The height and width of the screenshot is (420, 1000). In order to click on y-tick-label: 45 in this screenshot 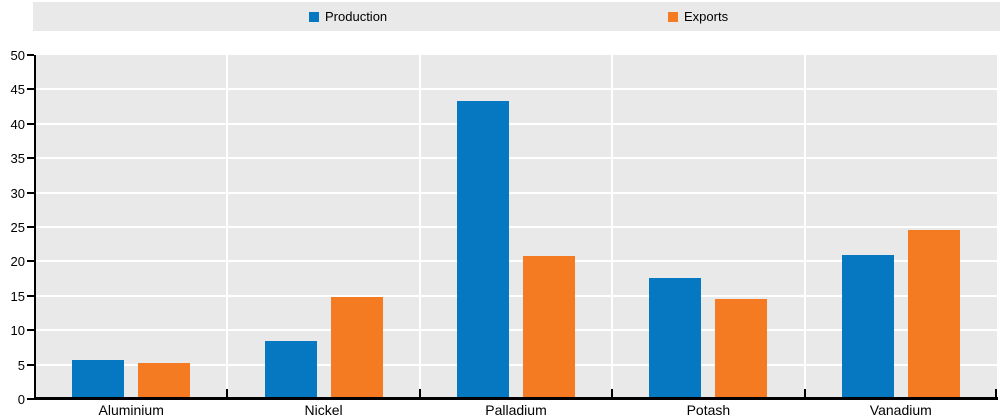, I will do `click(17, 90)`.